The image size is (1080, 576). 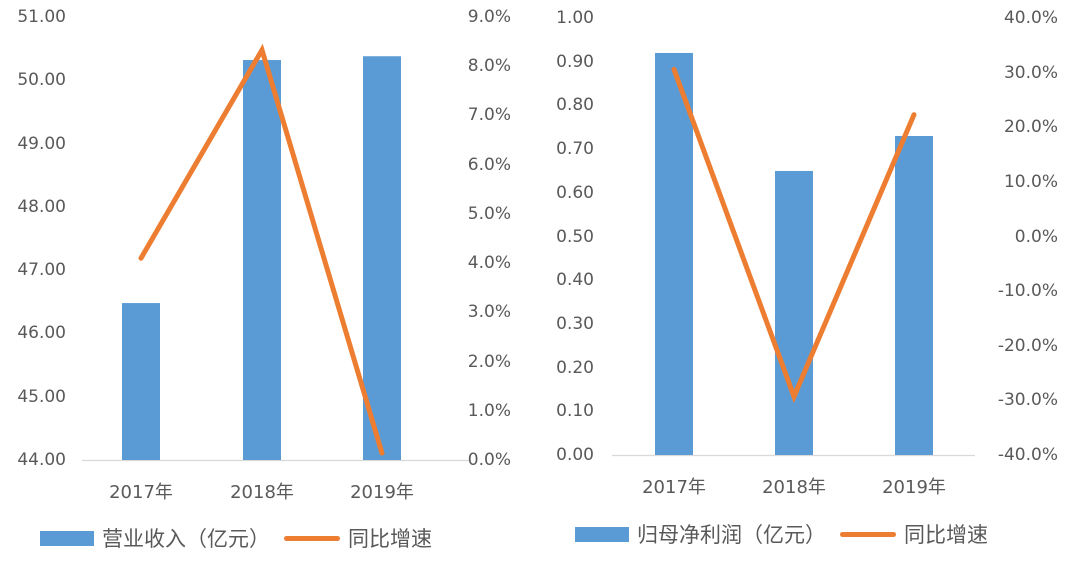 I want to click on right-axis-tick: 3.0%, so click(x=489, y=312).